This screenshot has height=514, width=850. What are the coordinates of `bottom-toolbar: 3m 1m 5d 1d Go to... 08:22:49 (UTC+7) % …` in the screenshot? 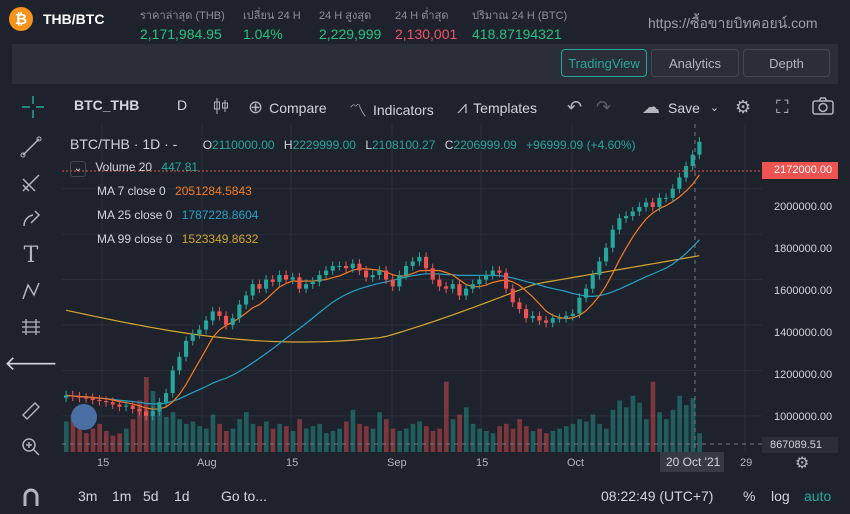 It's located at (456, 497).